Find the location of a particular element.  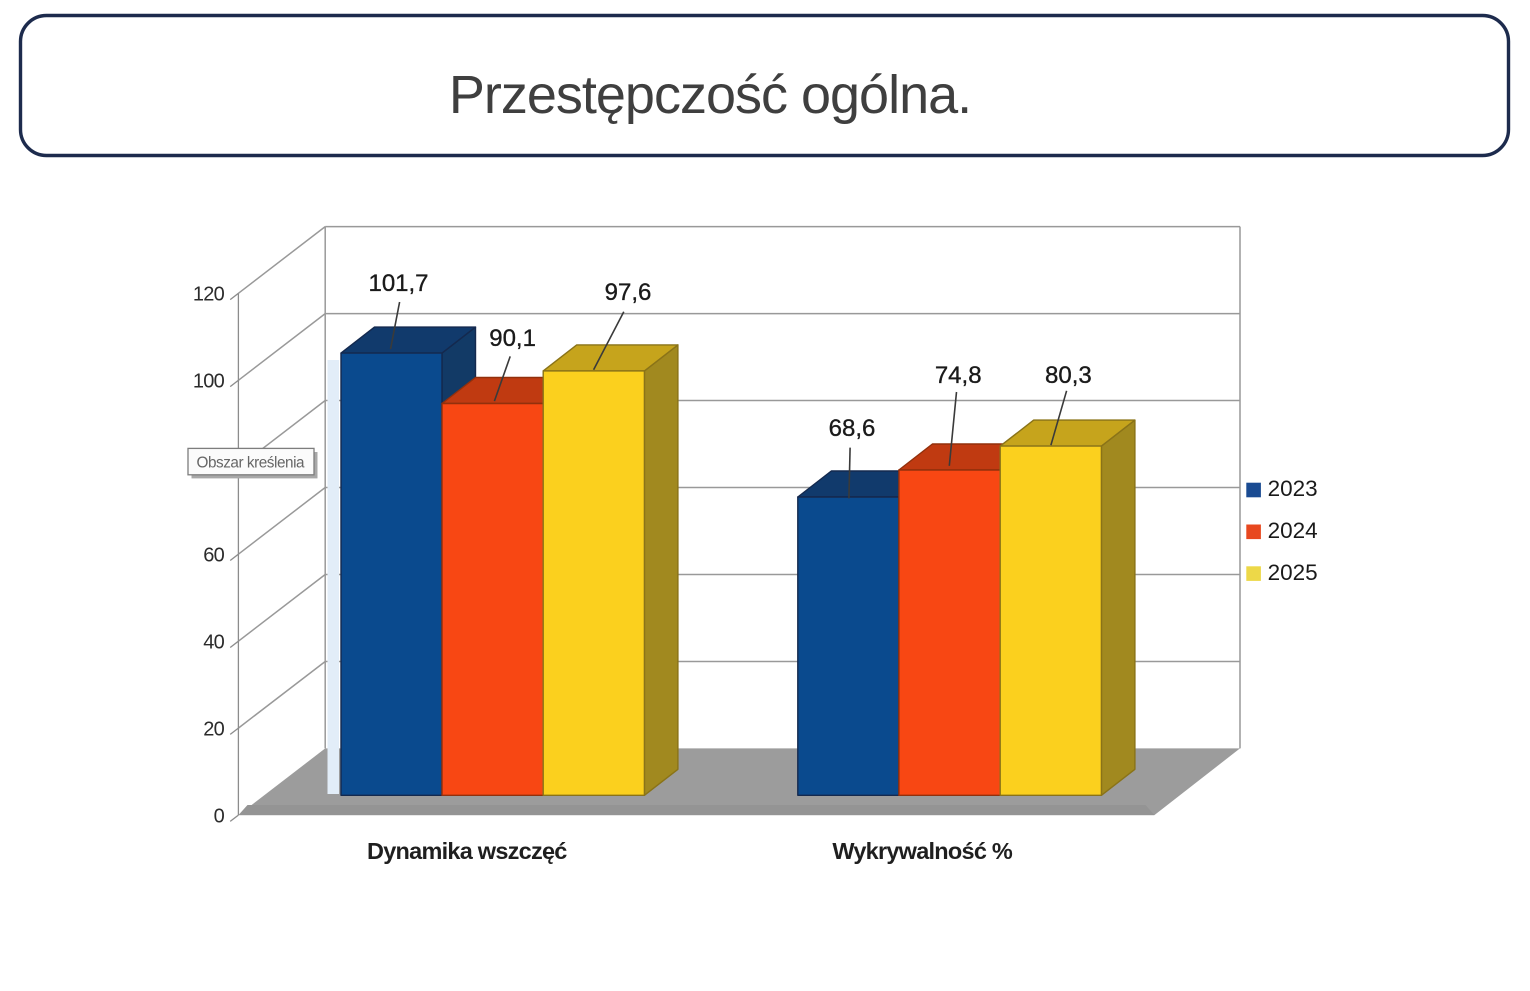

svg-text: 120 is located at coordinates (209, 295).